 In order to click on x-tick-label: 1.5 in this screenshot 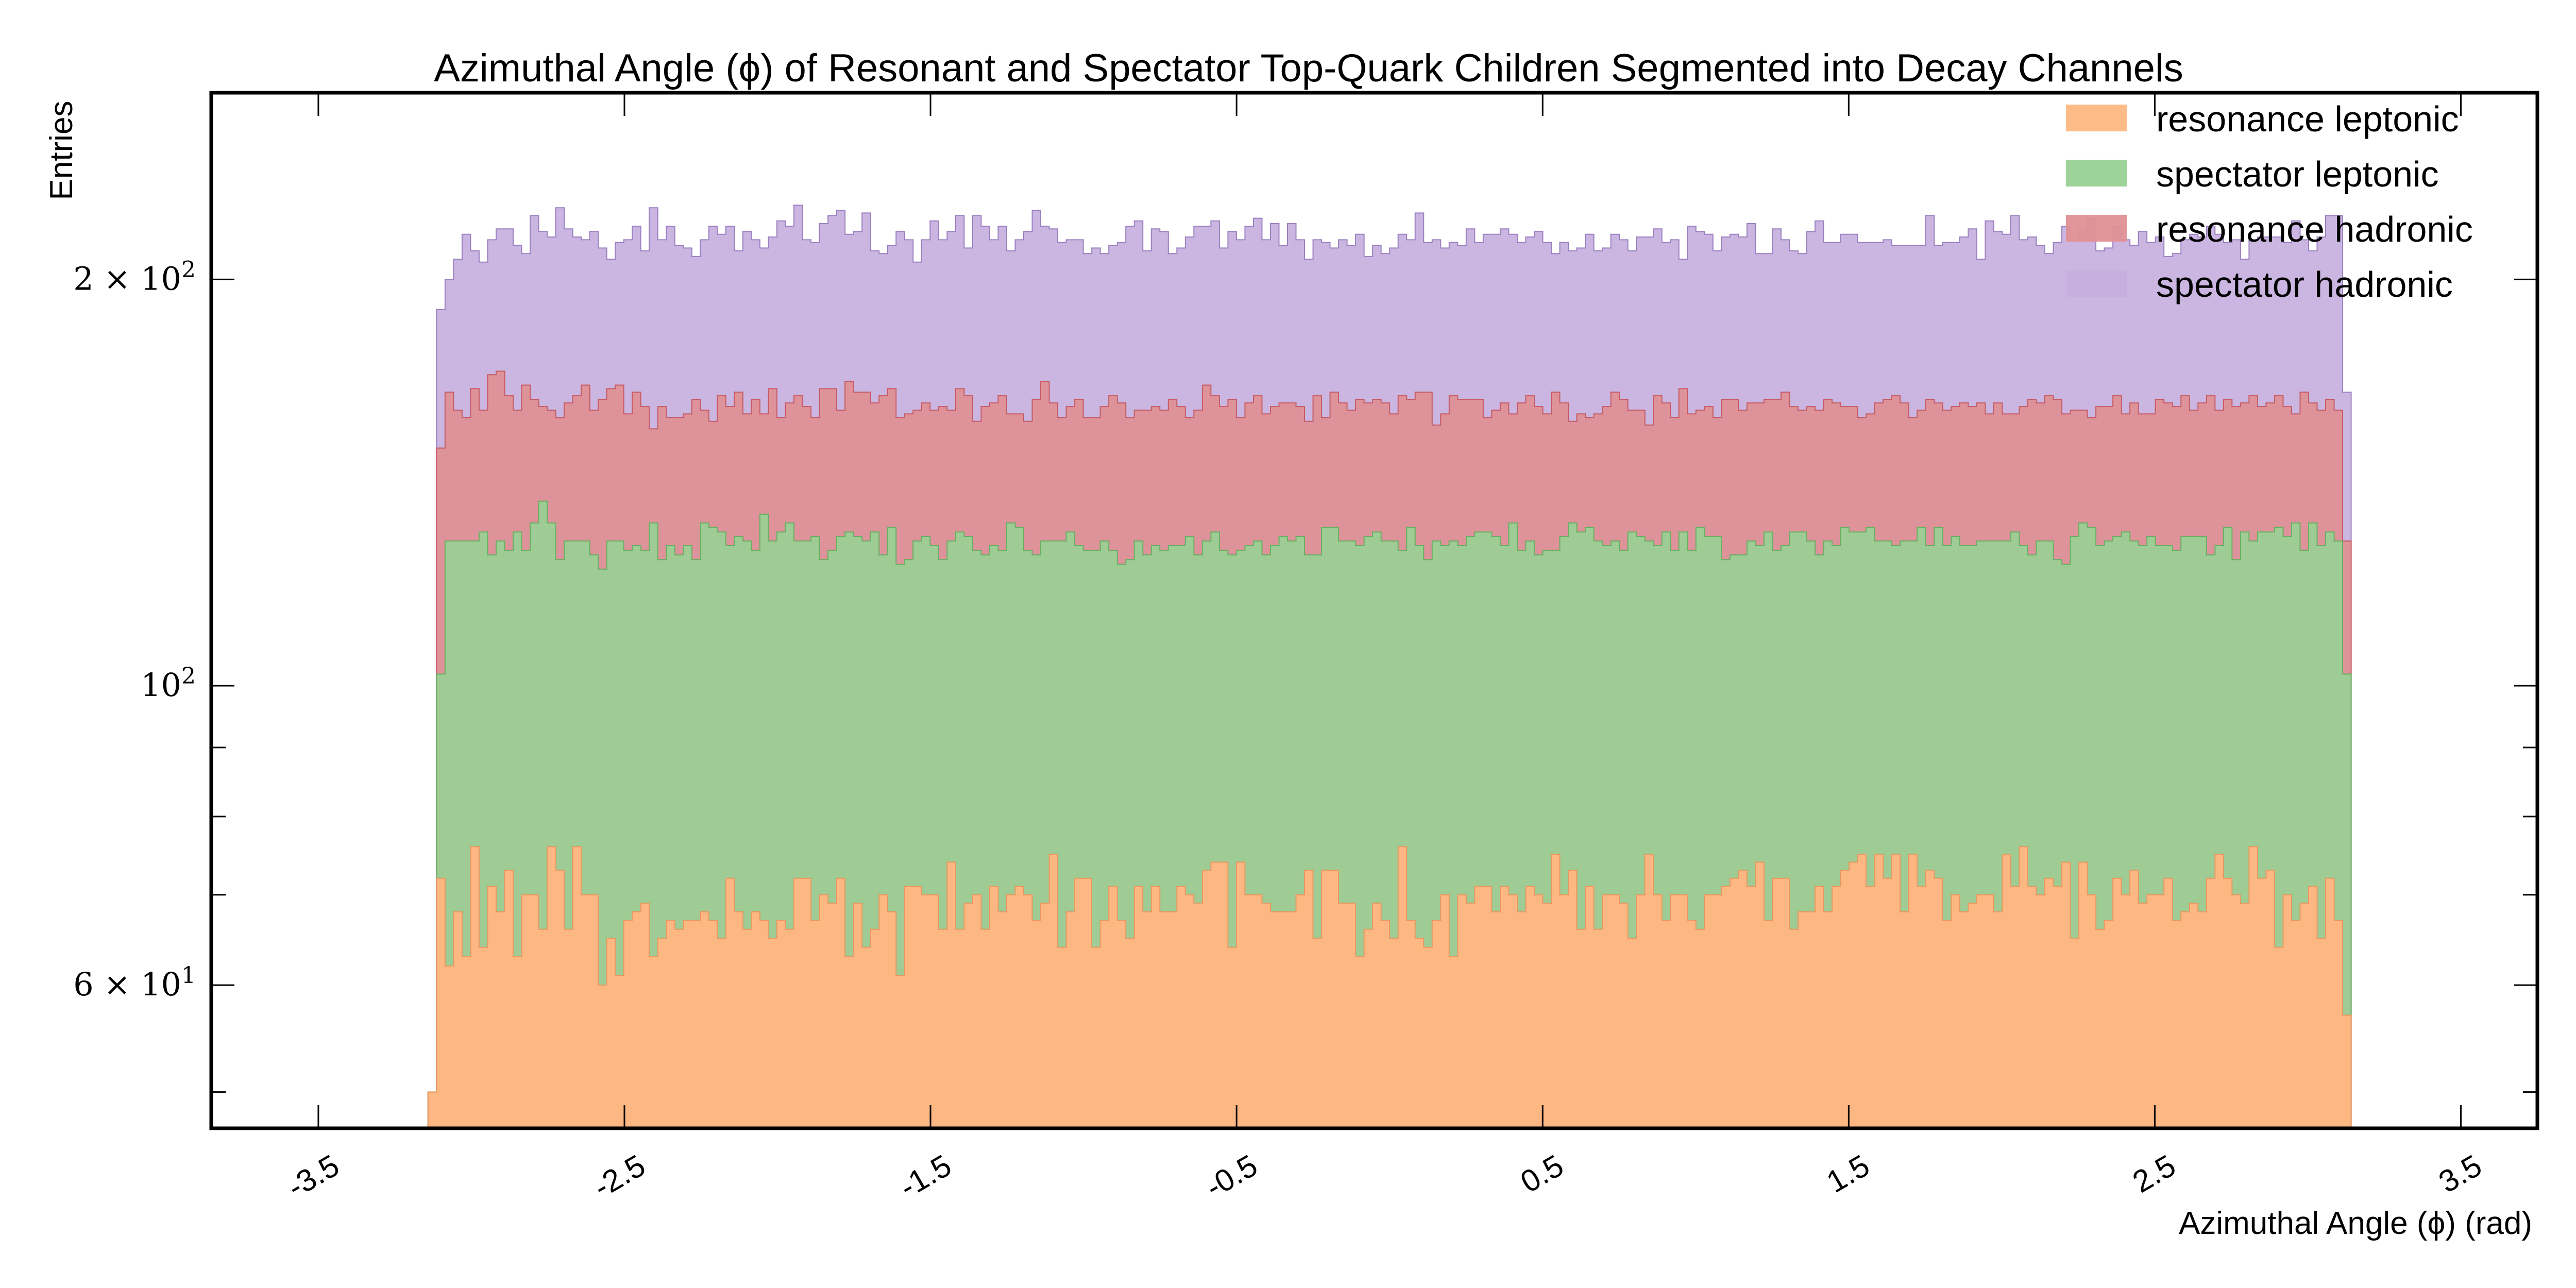, I will do `click(1848, 1173)`.